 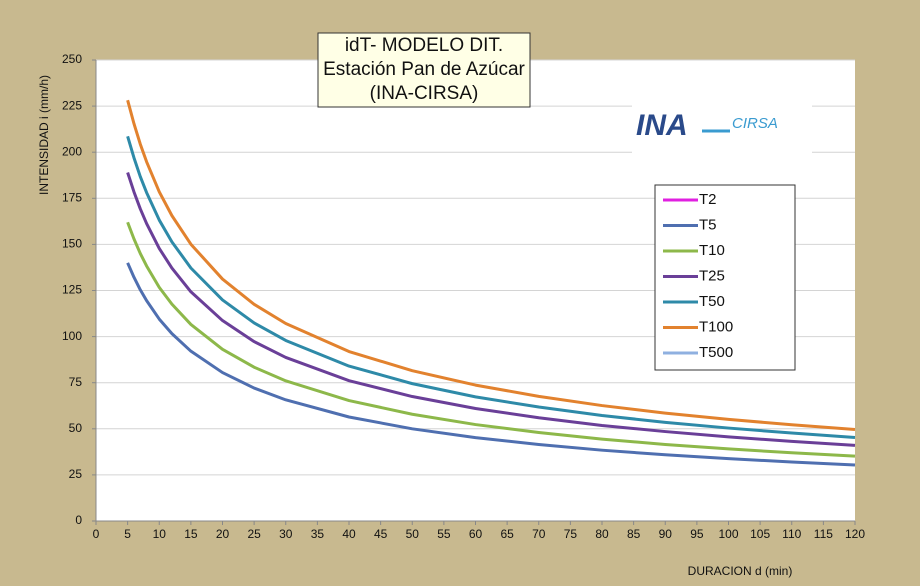 I want to click on y-tick-label: 75, so click(x=76, y=382).